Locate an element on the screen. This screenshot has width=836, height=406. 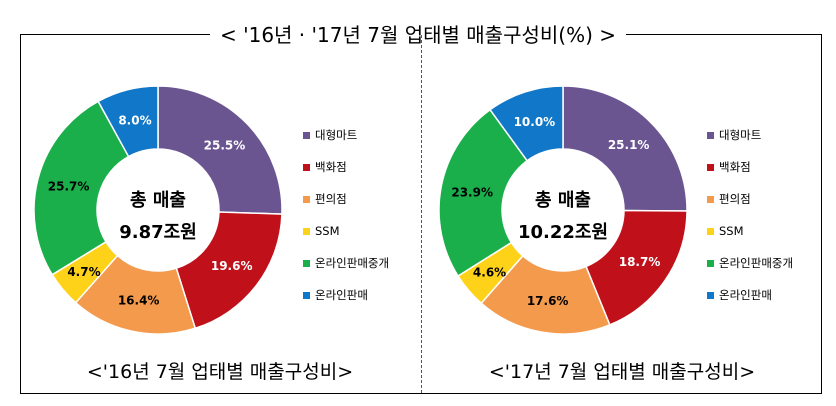
slice-label-online-brokerage: 23.9% is located at coordinates (472, 193).